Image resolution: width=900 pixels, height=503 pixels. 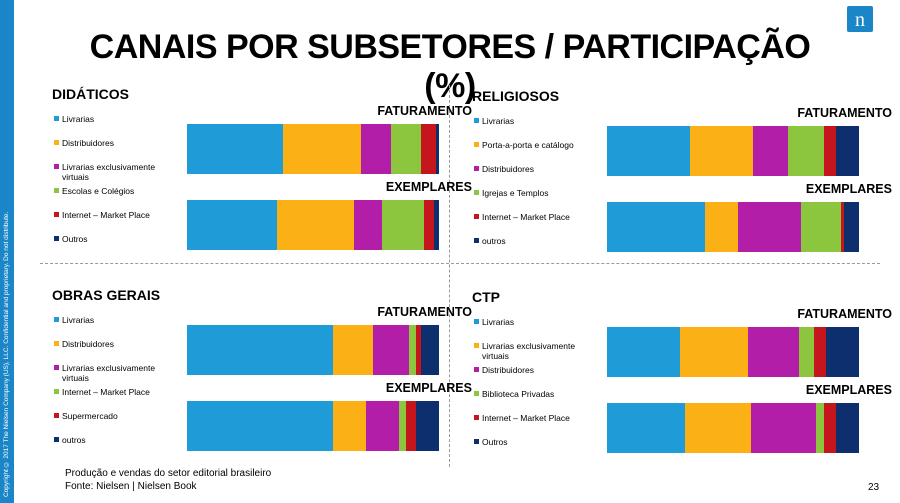 I want to click on logo-letter: n, so click(x=860, y=20).